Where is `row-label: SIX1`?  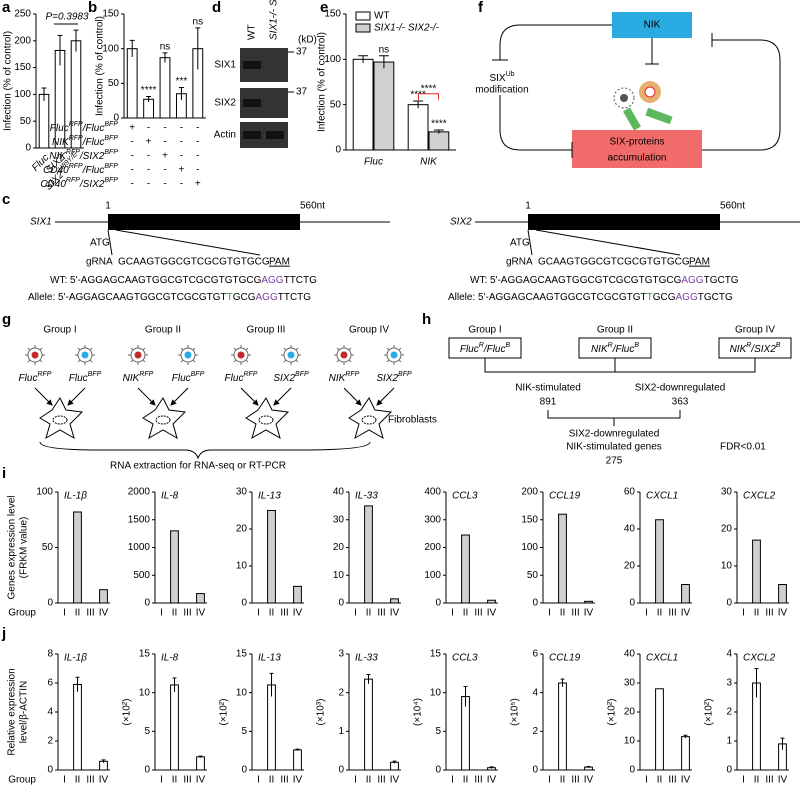
row-label: SIX1 is located at coordinates (225, 65).